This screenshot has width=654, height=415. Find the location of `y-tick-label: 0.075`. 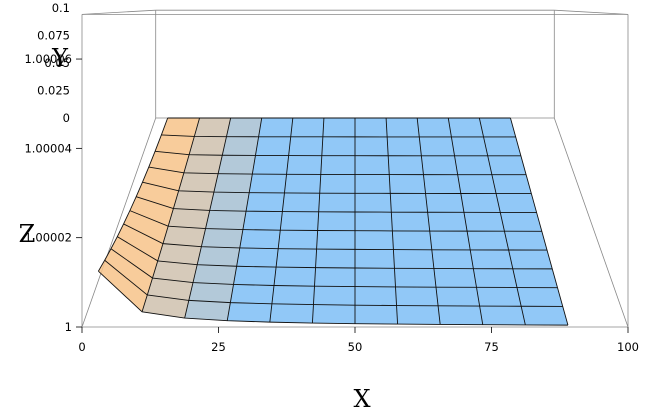

y-tick-label: 0.075 is located at coordinates (53, 36).